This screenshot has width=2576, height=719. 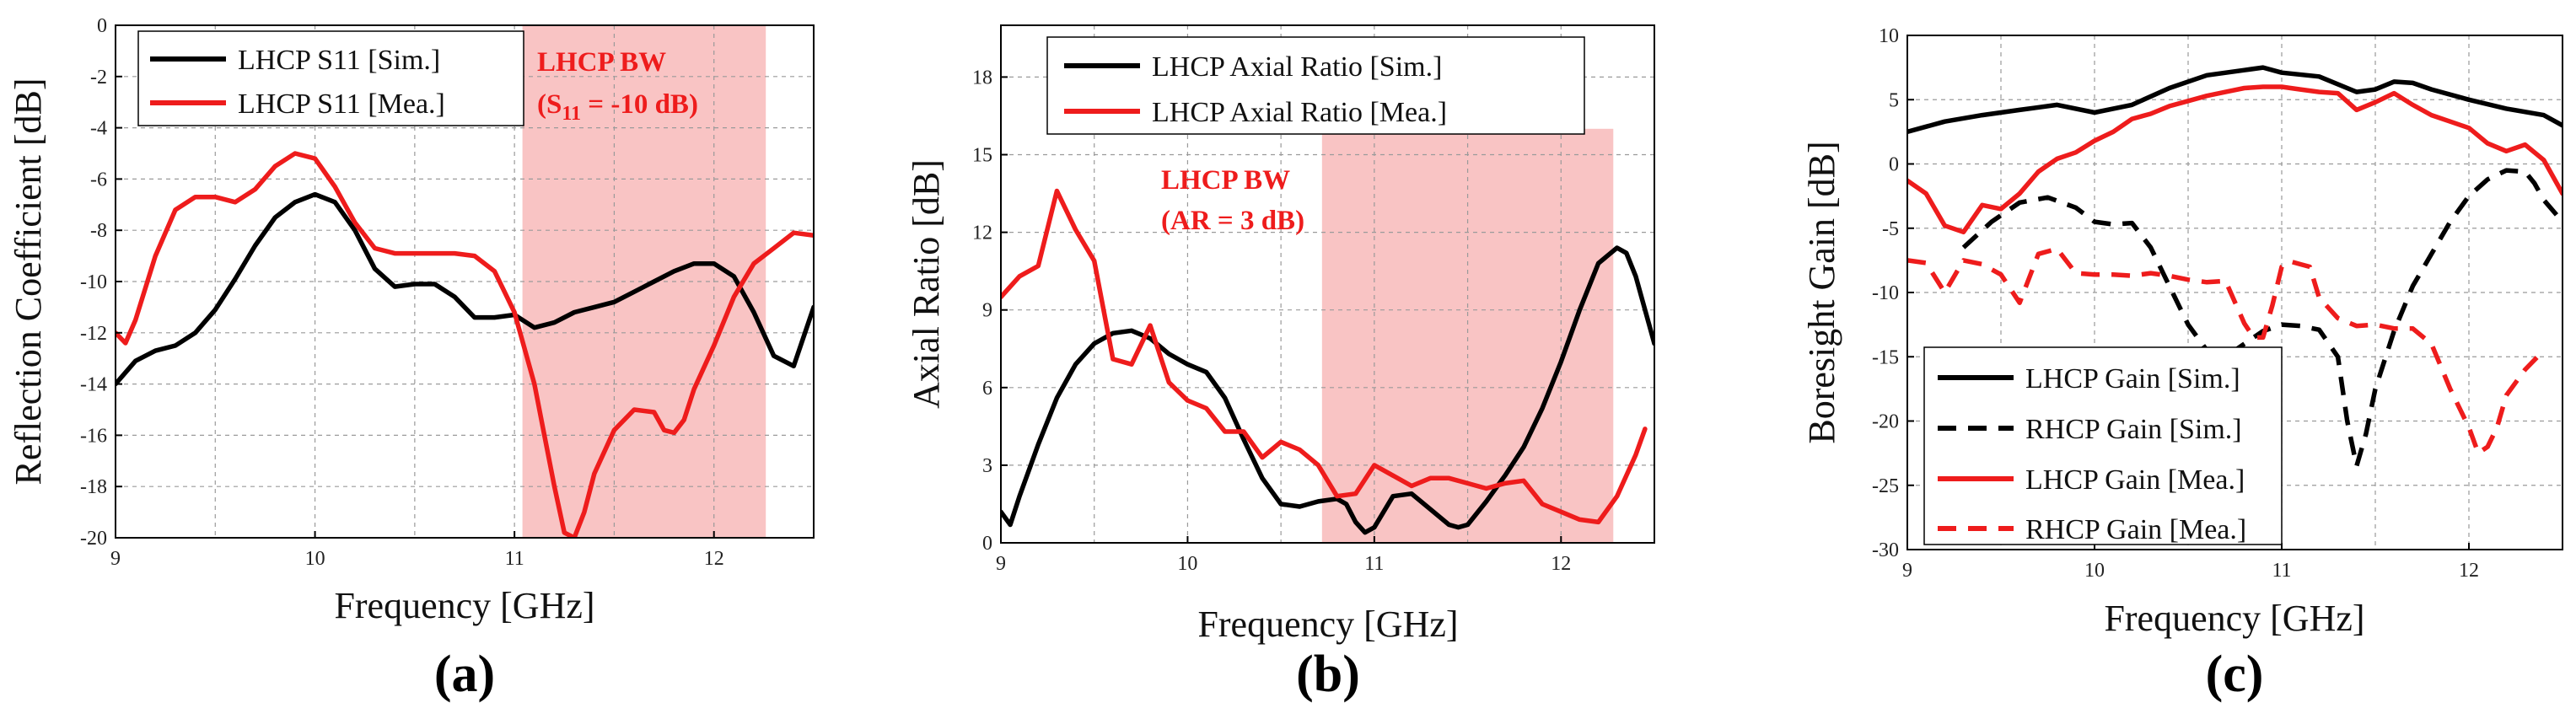 What do you see at coordinates (2135, 529) in the screenshot?
I see `legend-label-rhcp-mea: RHCP Gain [Mea.]` at bounding box center [2135, 529].